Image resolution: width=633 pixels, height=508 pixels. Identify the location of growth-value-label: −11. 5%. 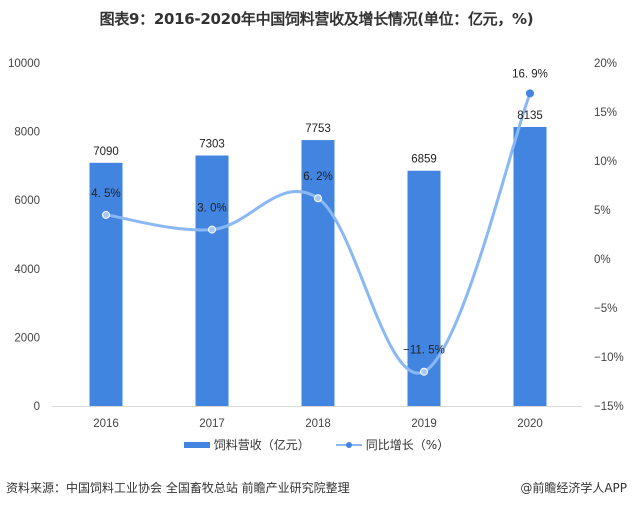
(424, 351).